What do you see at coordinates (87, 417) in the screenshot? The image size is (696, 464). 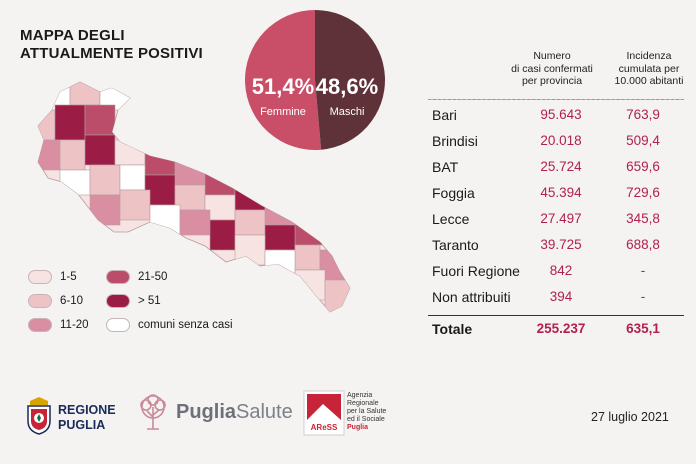 I see `regione-puglia-logo-text: REGIONE PUGLIA` at bounding box center [87, 417].